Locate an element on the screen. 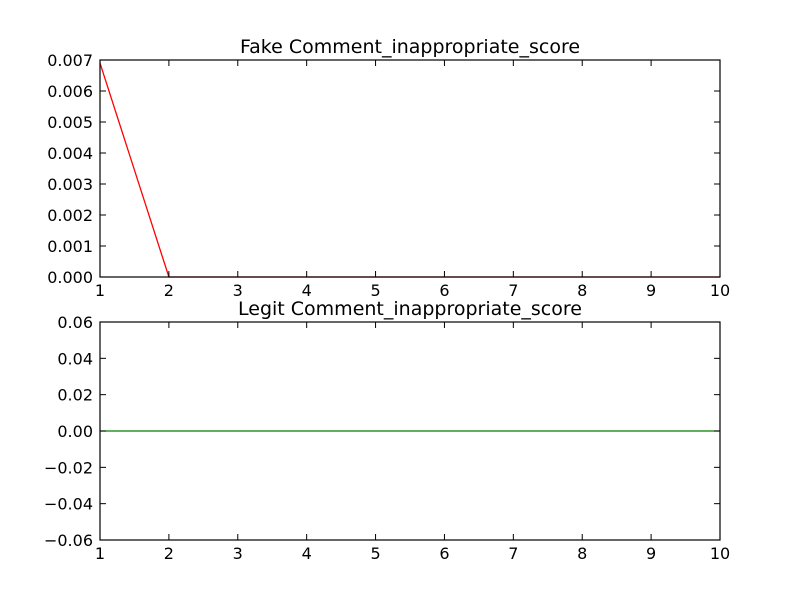 The image size is (800, 600). y-tick-label: −0.06 is located at coordinates (68, 540).